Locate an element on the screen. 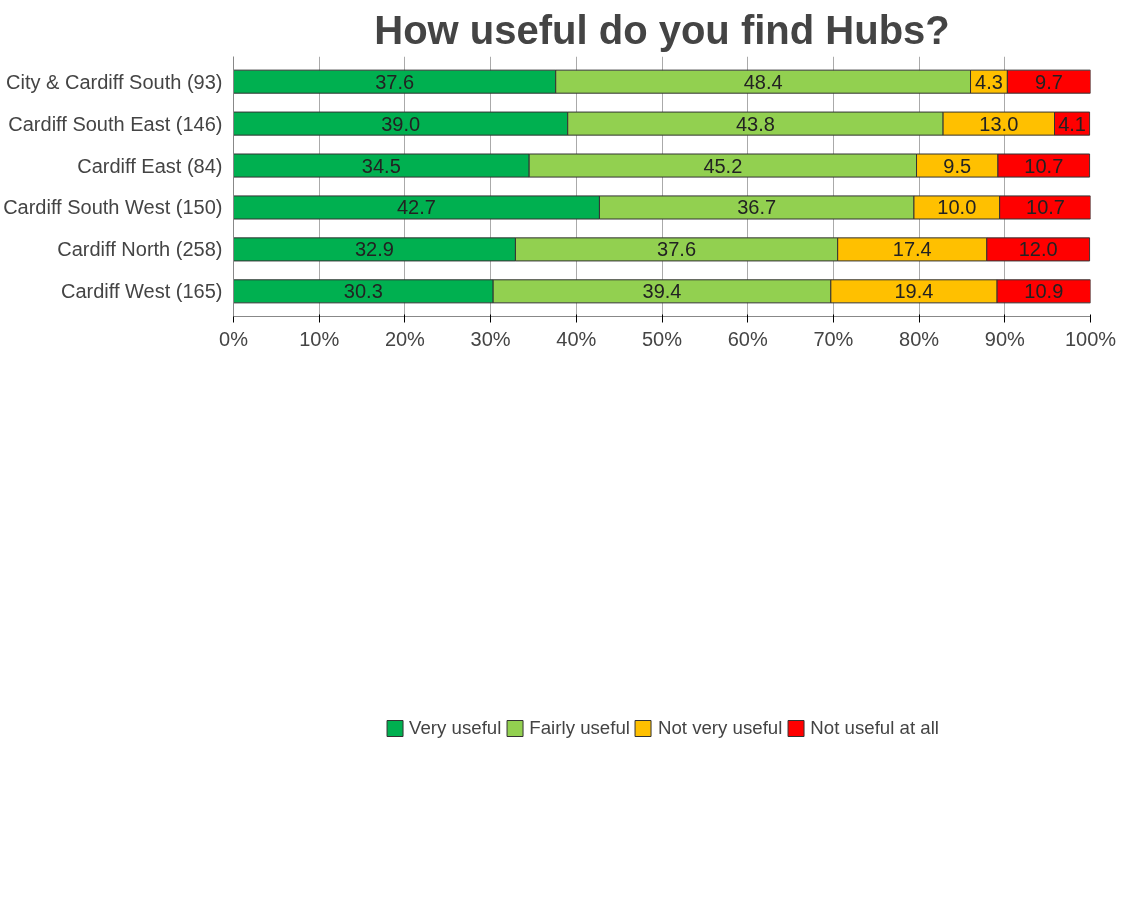  x-tick-label: 90% is located at coordinates (1005, 338).